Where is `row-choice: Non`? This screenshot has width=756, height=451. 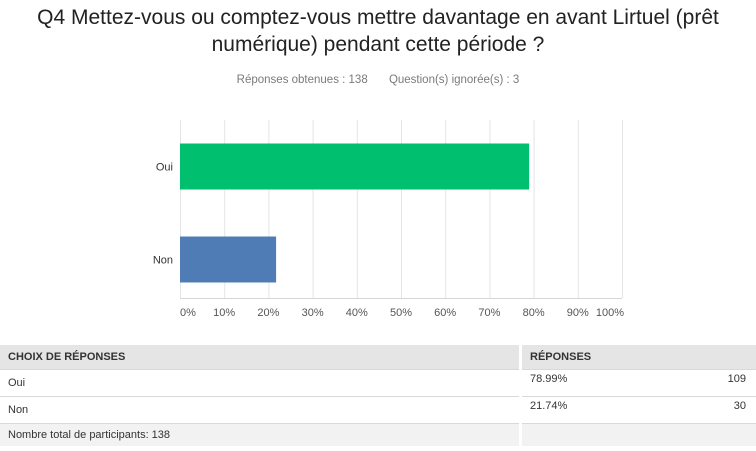 row-choice: Non is located at coordinates (260, 410).